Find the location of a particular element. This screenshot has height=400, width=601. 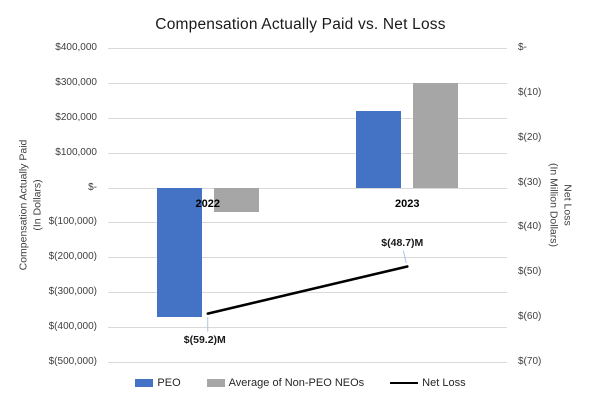

legend-label-net-loss: Net Loss is located at coordinates (444, 383).